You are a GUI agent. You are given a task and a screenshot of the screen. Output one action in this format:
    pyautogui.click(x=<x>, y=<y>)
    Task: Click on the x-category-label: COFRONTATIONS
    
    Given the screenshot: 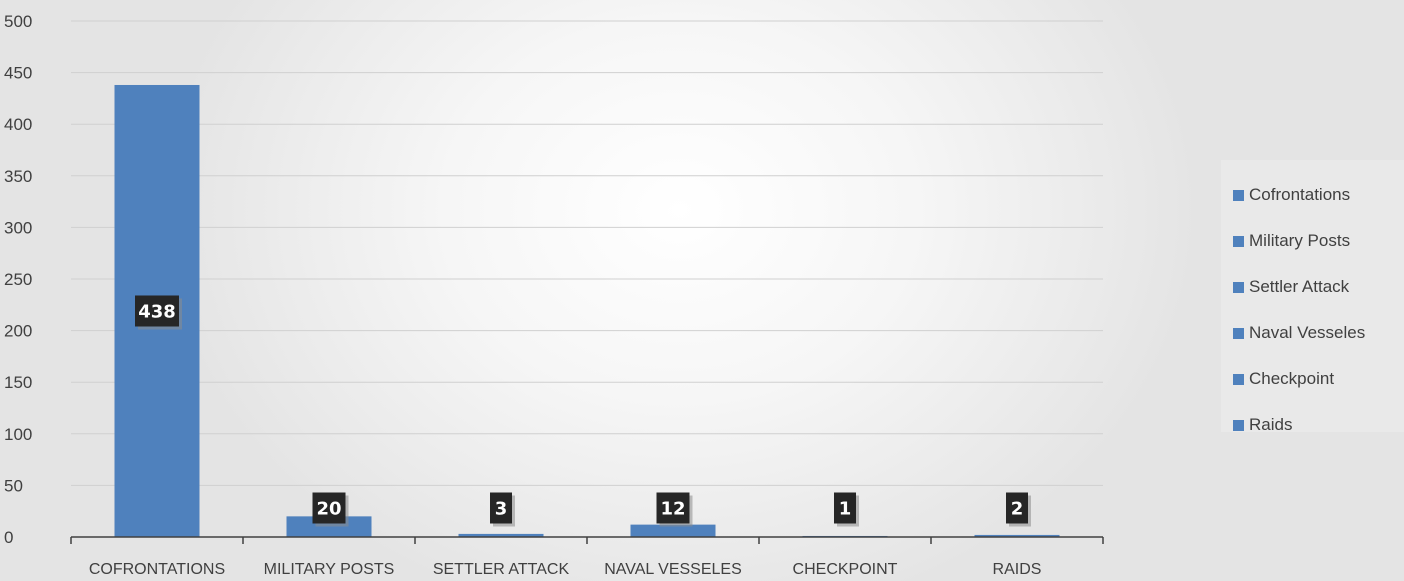 What is the action you would take?
    pyautogui.click(x=157, y=569)
    